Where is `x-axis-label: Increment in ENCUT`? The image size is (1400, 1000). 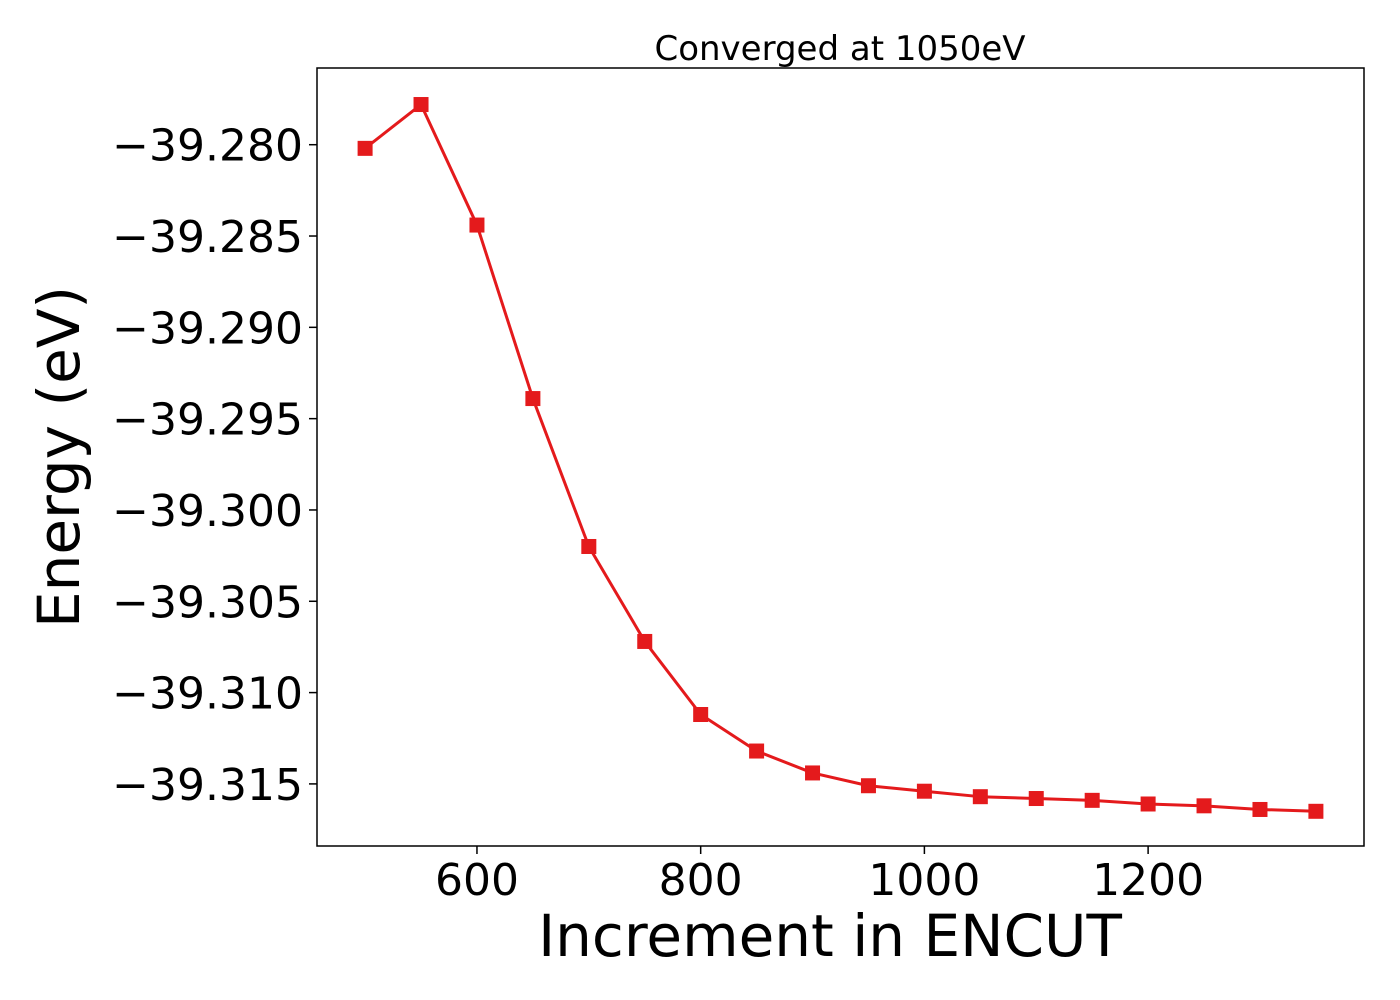
x-axis-label: Increment in ENCUT is located at coordinates (830, 936).